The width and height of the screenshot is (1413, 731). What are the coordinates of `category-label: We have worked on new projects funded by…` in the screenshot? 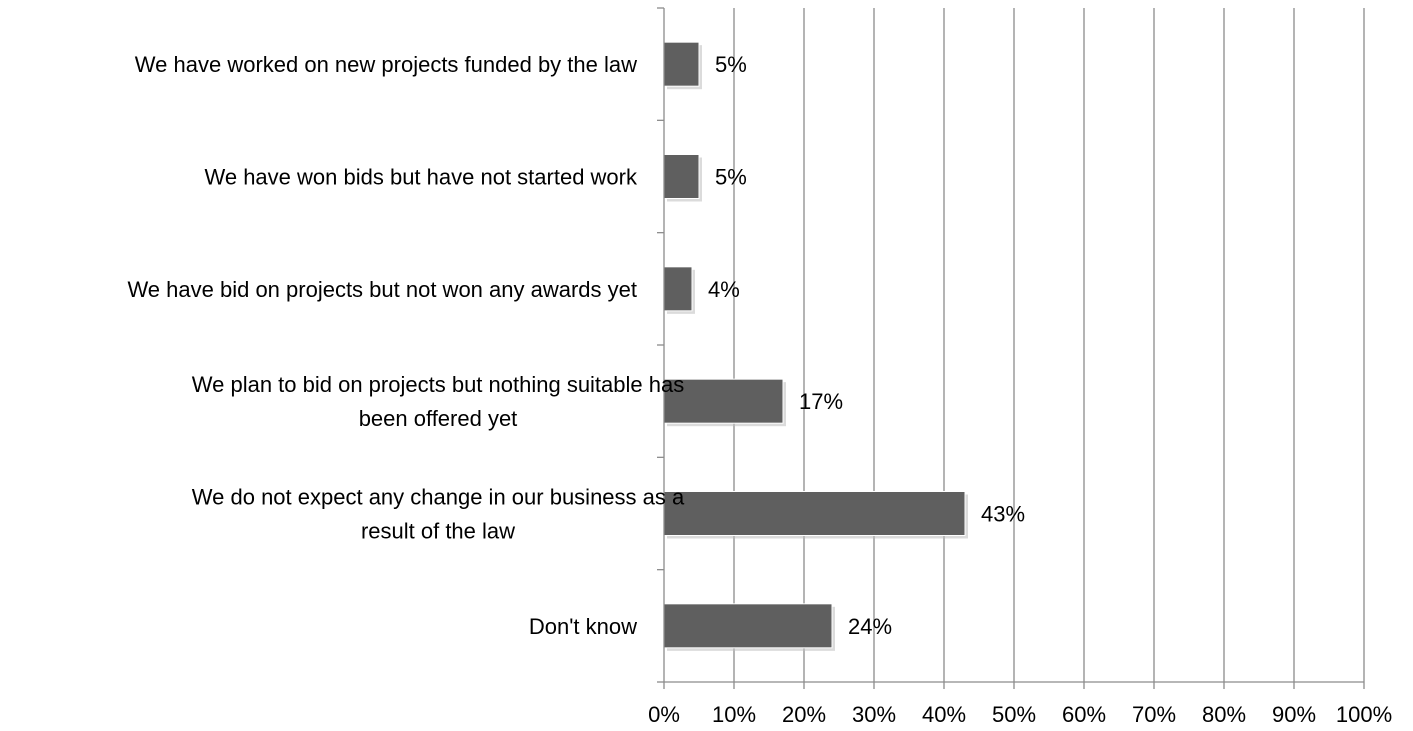 It's located at (386, 64).